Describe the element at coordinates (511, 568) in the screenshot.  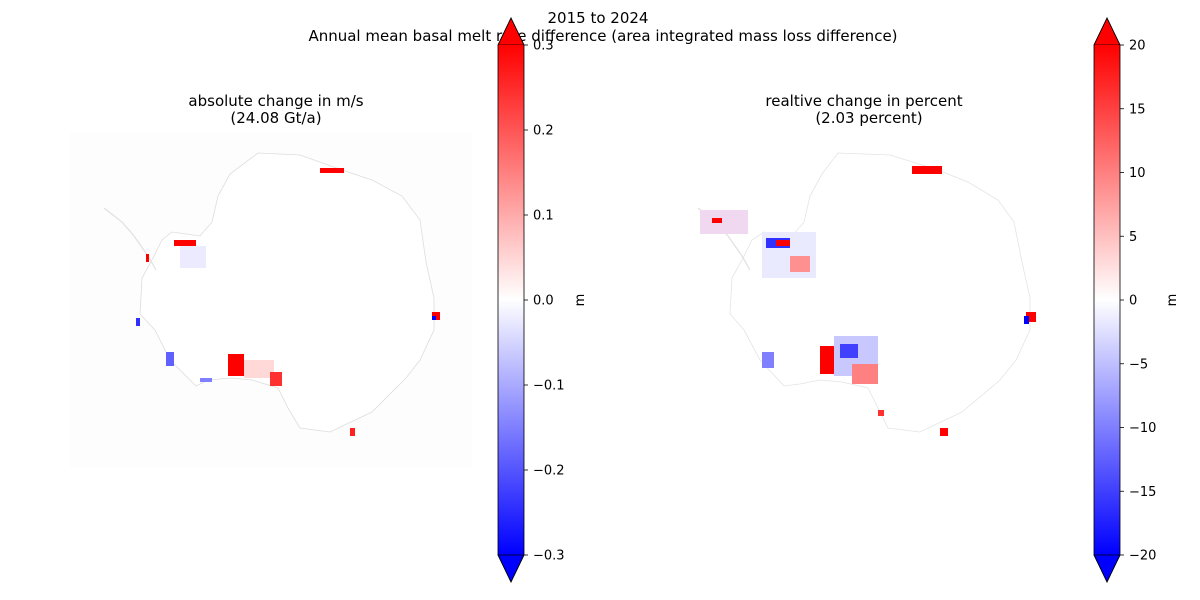
I see `panel1-colorbar-extend-min` at that location.